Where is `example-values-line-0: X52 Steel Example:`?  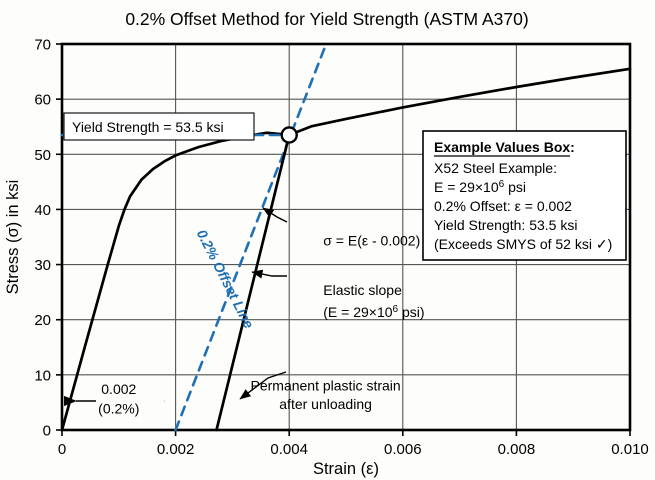
example-values-line-0: X52 Steel Example: is located at coordinates (495, 168).